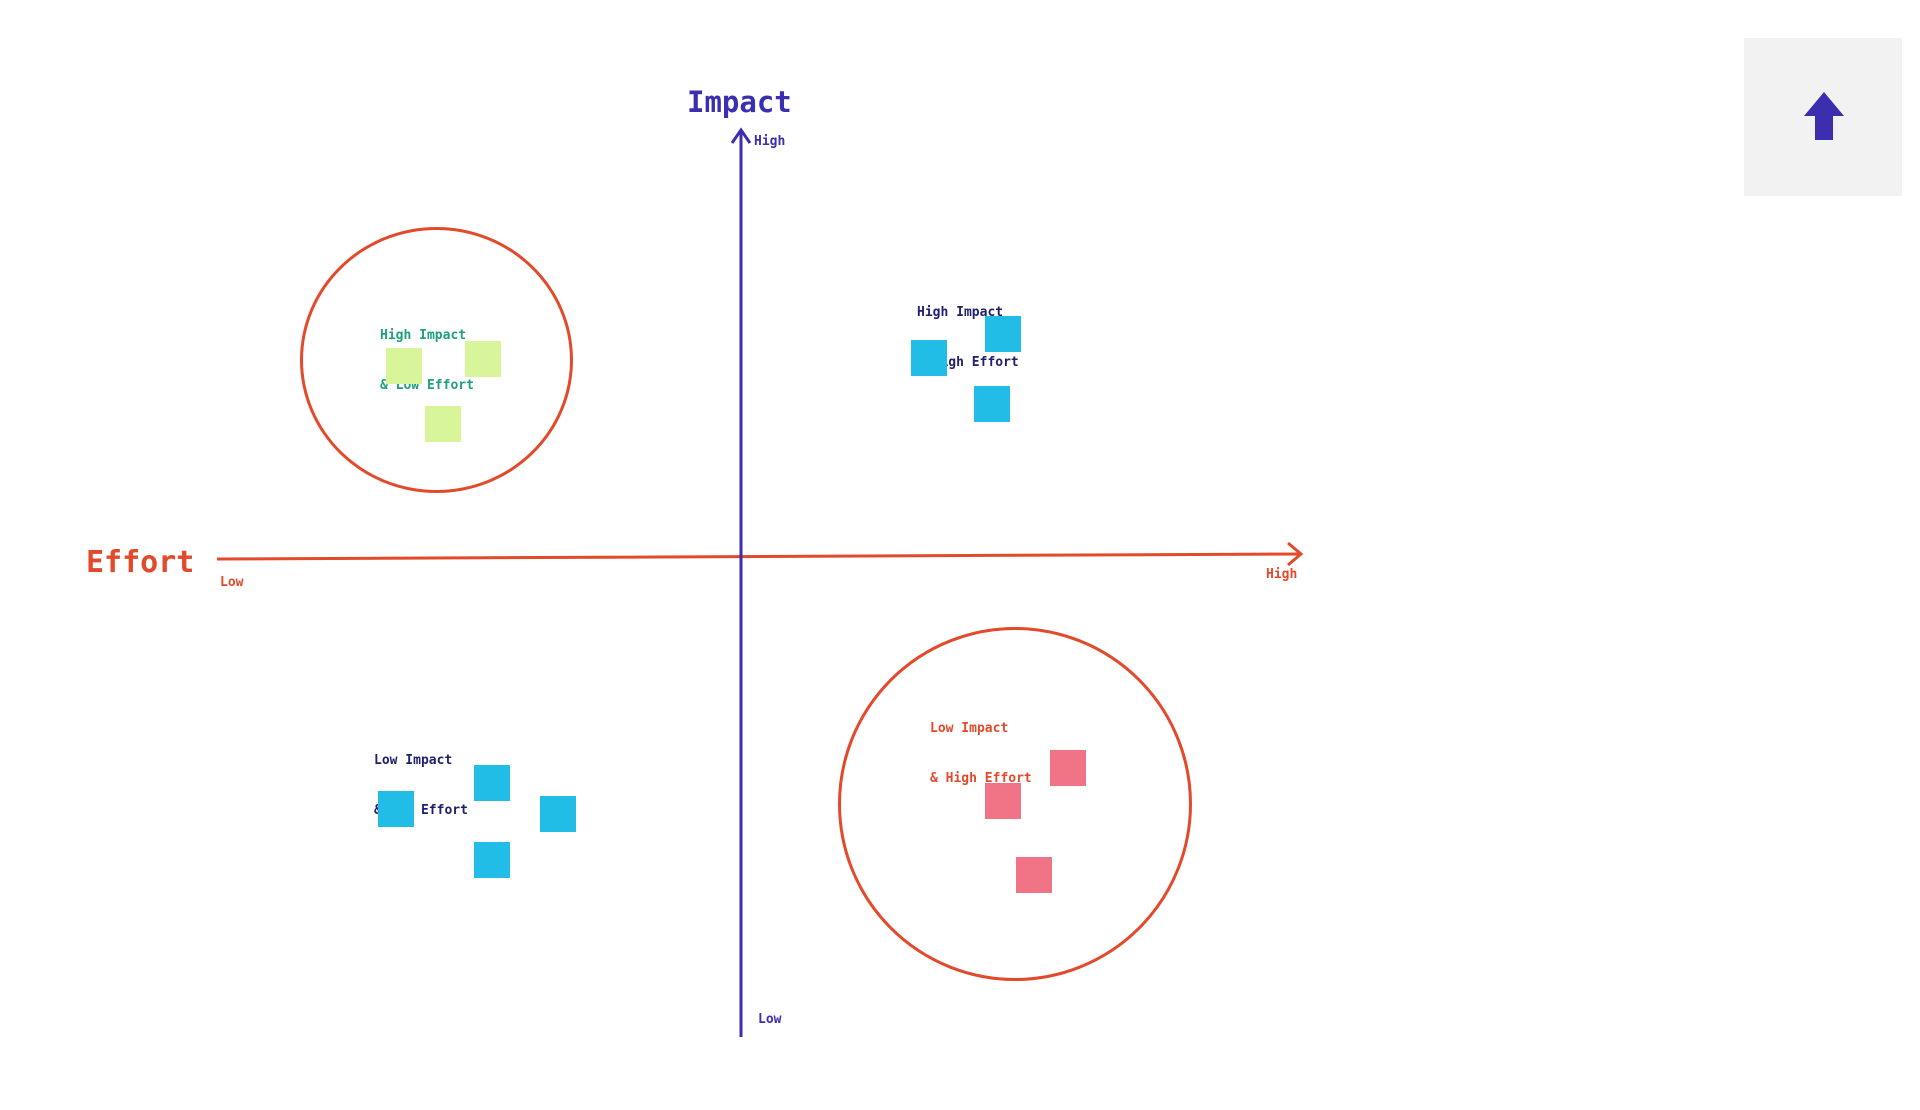  What do you see at coordinates (1295, 554) in the screenshot?
I see `effort-axis-arrowhead` at bounding box center [1295, 554].